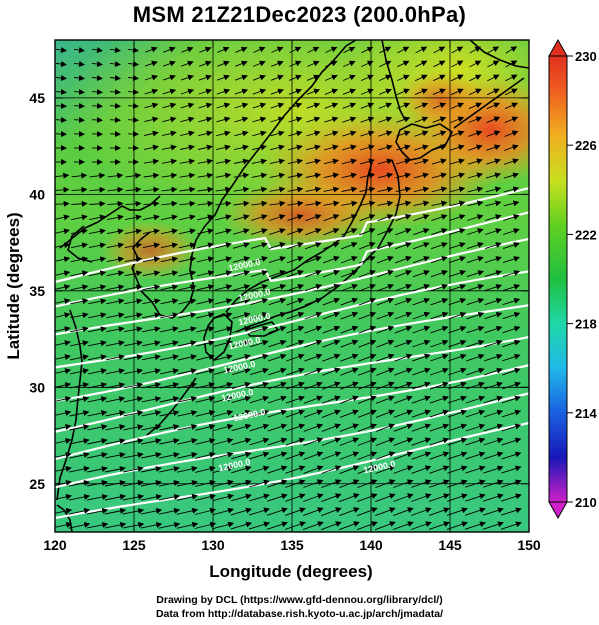 The image size is (599, 625). Describe the element at coordinates (290, 571) in the screenshot. I see `x-axis-label: Longitude (degrees)` at that location.